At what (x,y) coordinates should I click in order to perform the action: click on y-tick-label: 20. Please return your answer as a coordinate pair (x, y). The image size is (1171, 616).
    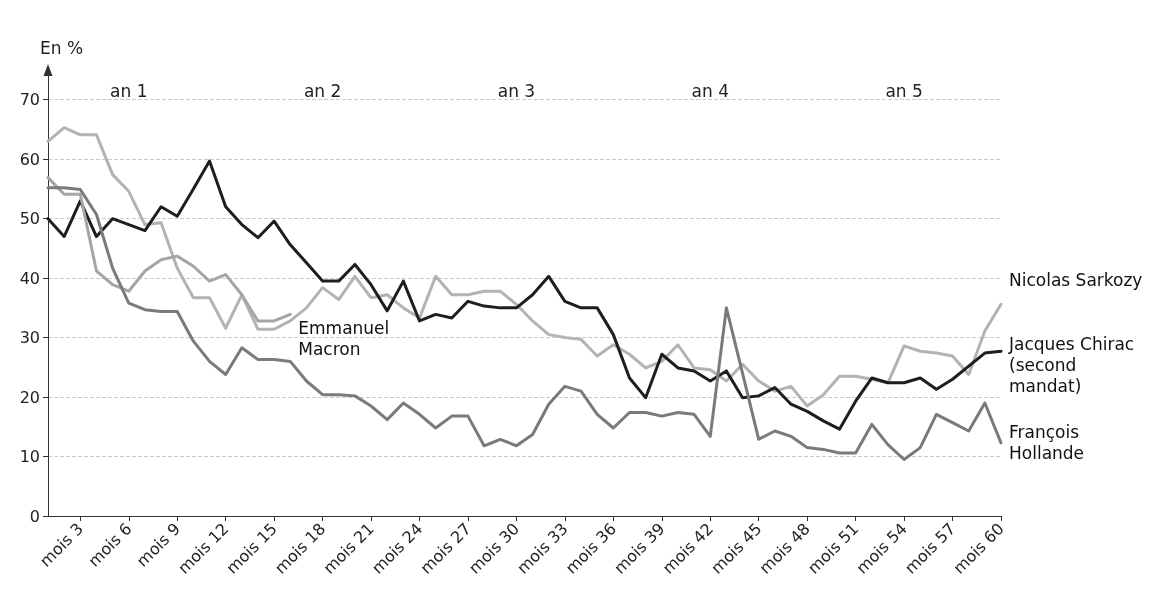
    Looking at the image, I should click on (29, 397).